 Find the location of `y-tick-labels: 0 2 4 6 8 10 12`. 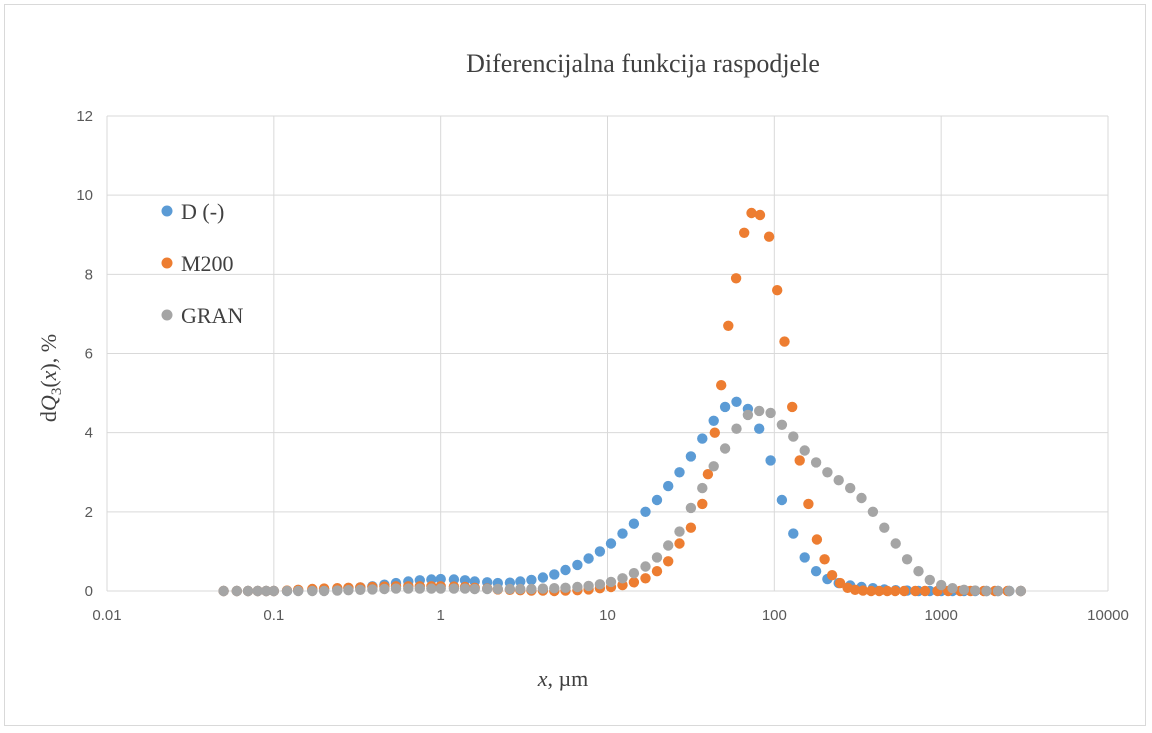

y-tick-labels: 0 2 4 6 8 10 12 is located at coordinates (84, 354).